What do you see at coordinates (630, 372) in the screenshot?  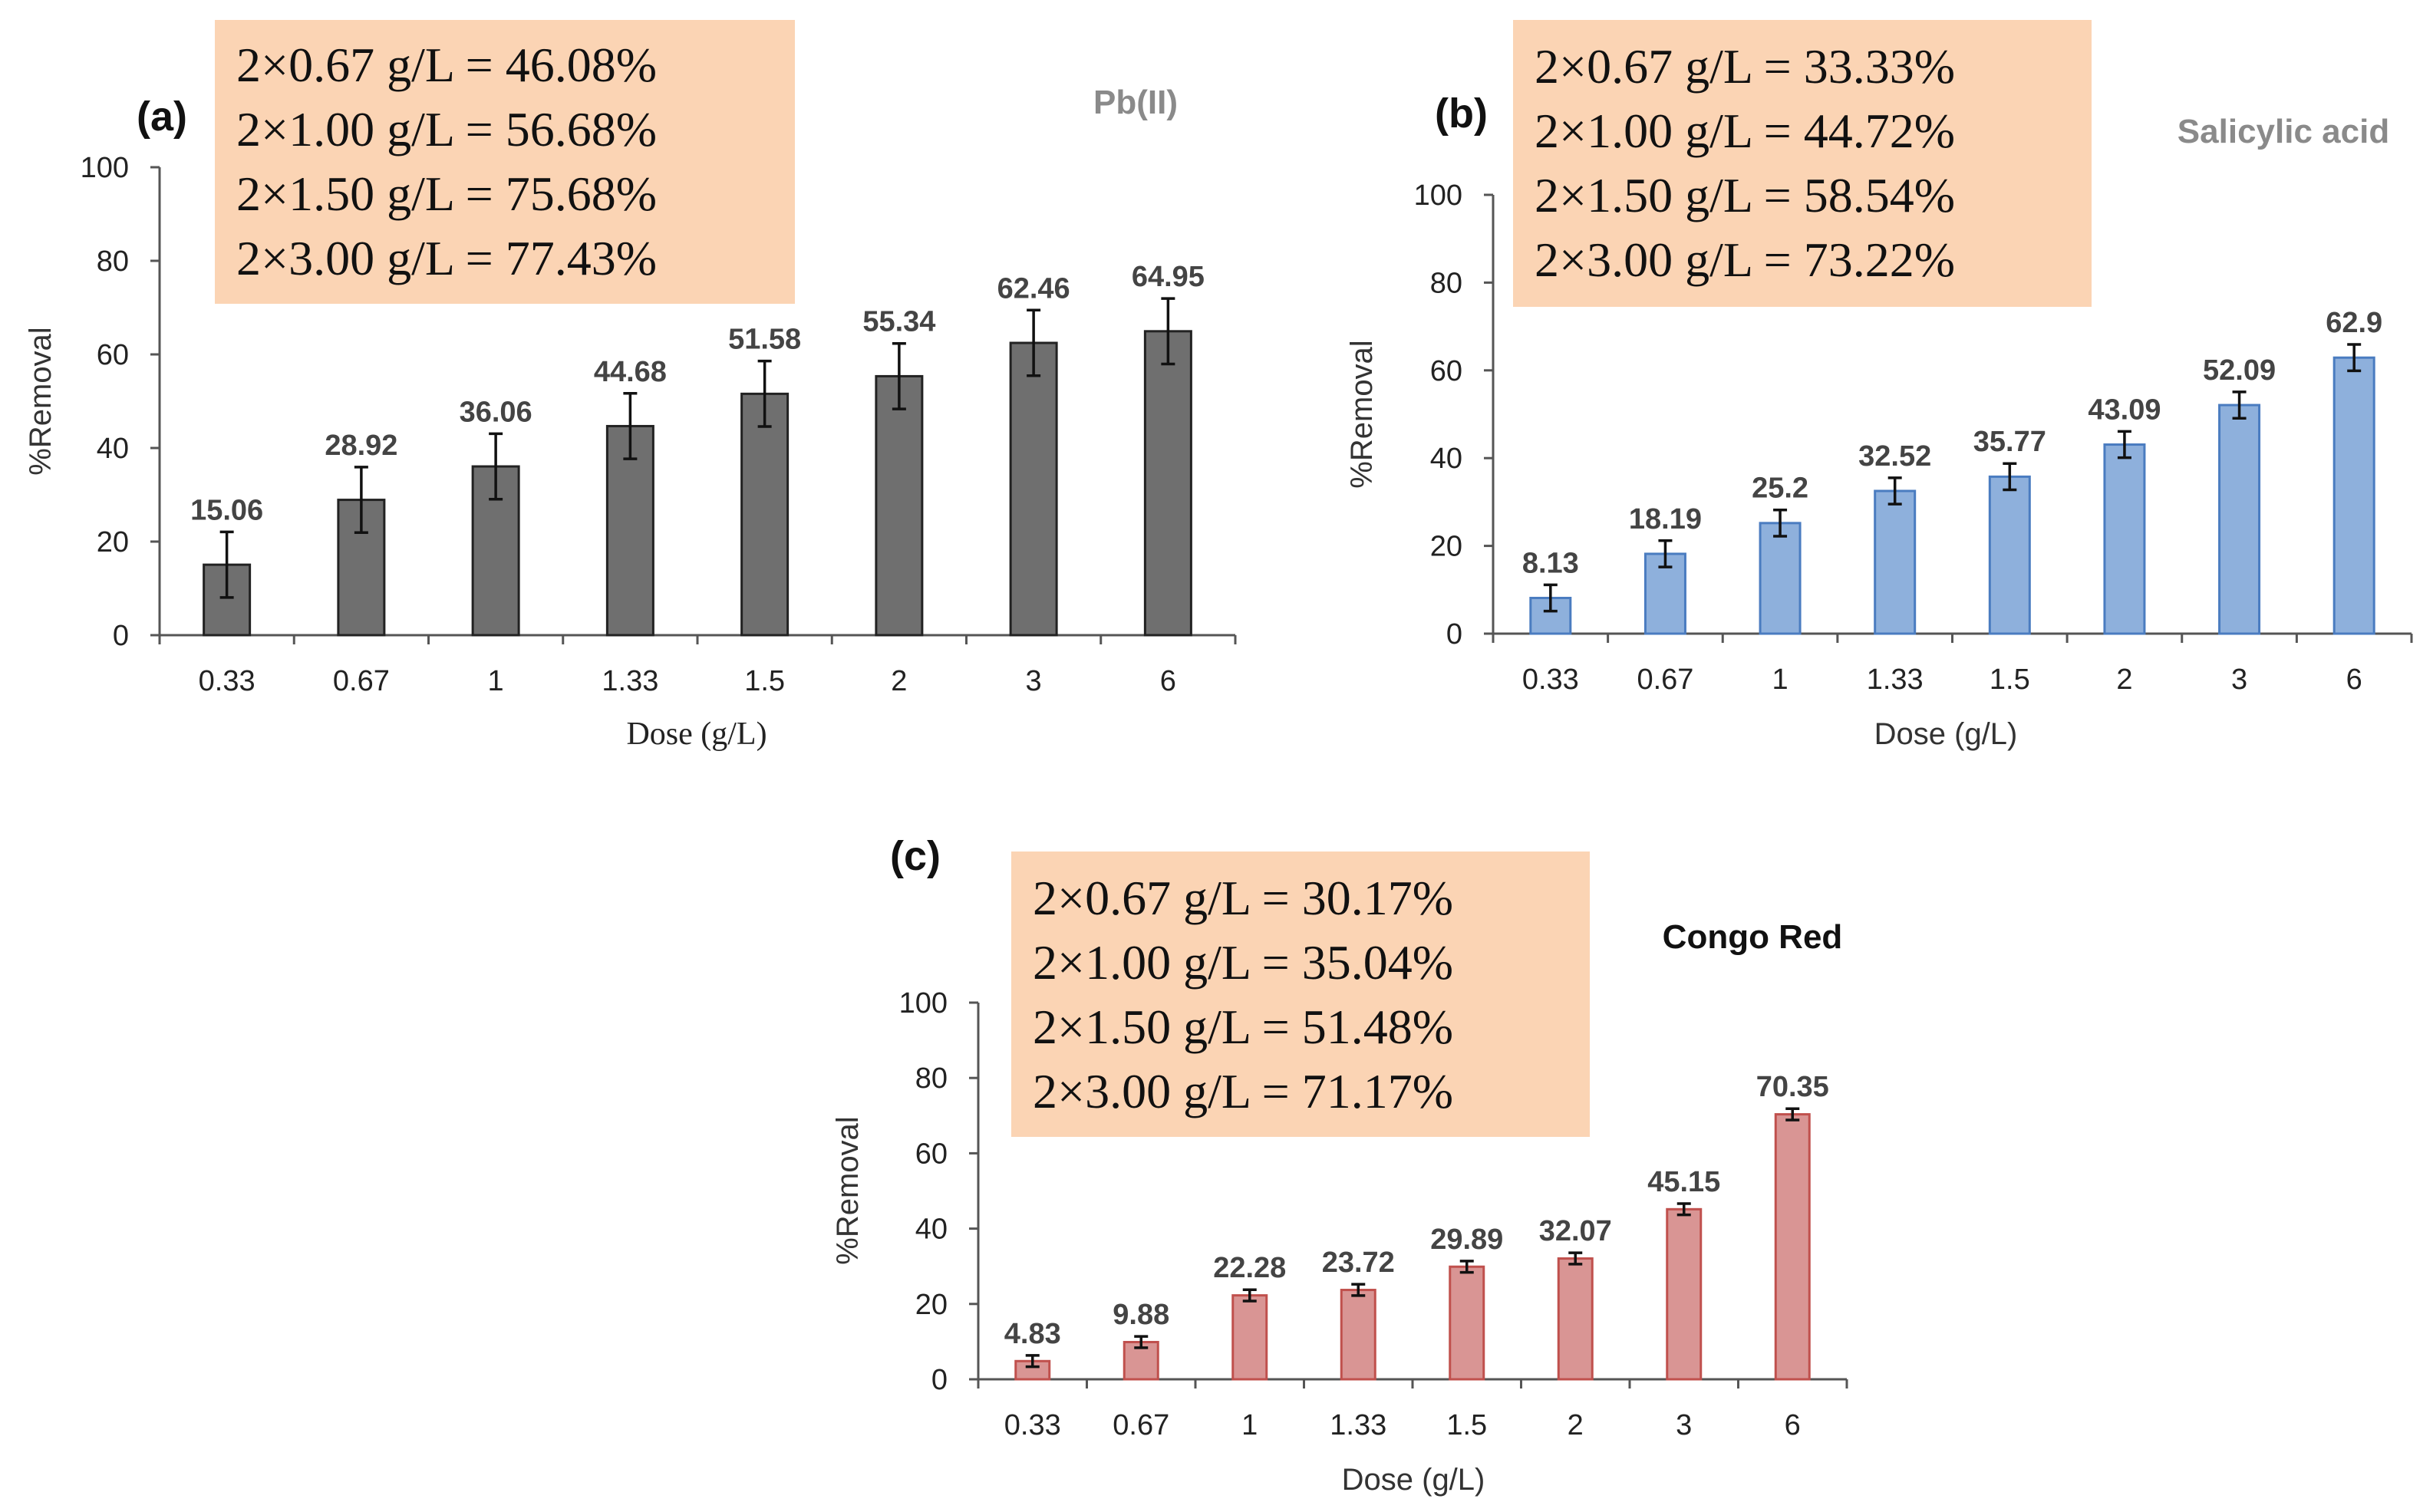 I see `data-label: 44.68` at bounding box center [630, 372].